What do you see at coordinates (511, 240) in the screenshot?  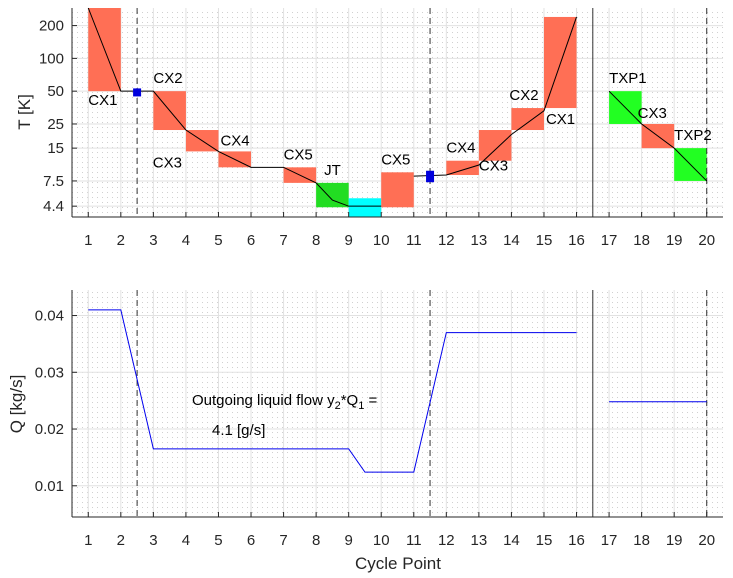 I see `temperature-x-tick-label: 14` at bounding box center [511, 240].